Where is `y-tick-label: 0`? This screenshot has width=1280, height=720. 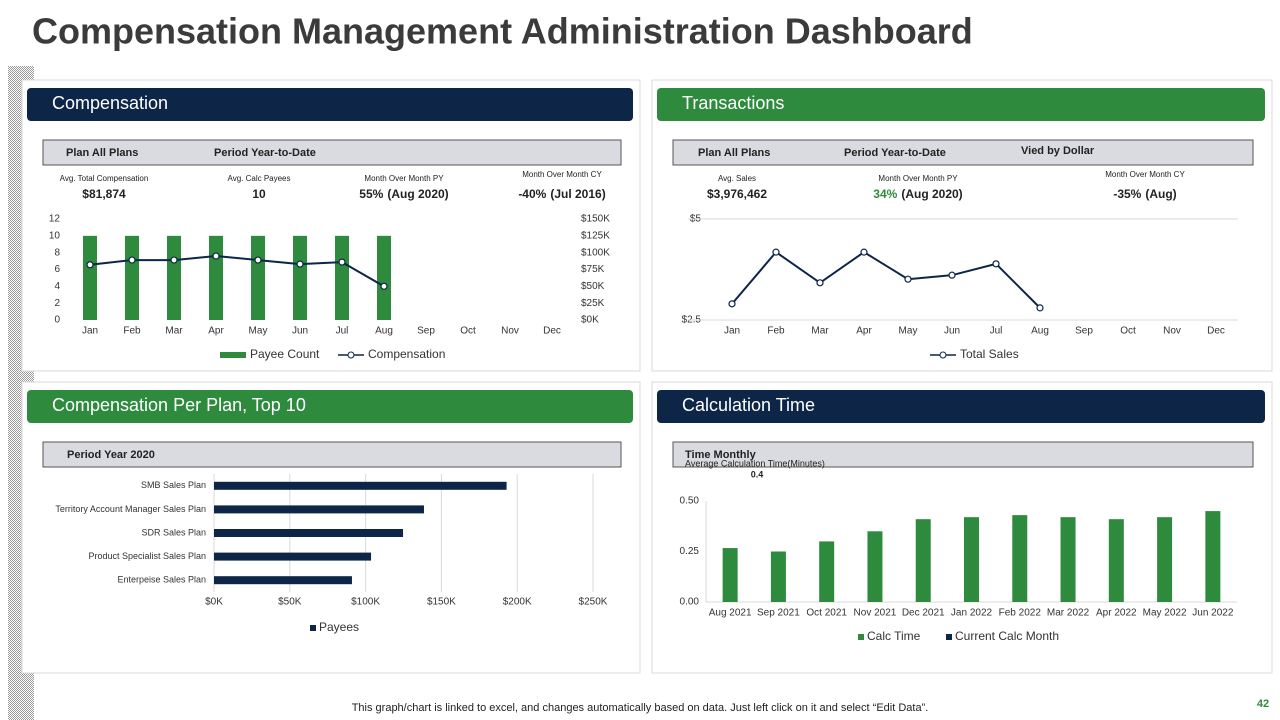 y-tick-label: 0 is located at coordinates (57, 320).